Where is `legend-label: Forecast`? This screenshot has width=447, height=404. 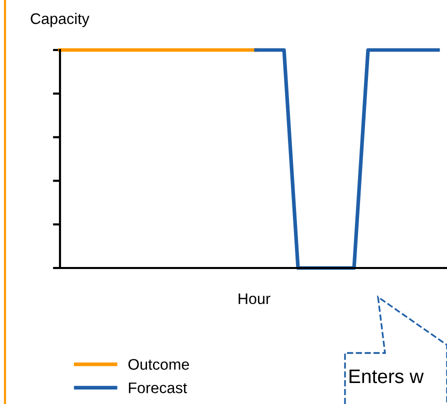 legend-label: Forecast is located at coordinates (158, 388).